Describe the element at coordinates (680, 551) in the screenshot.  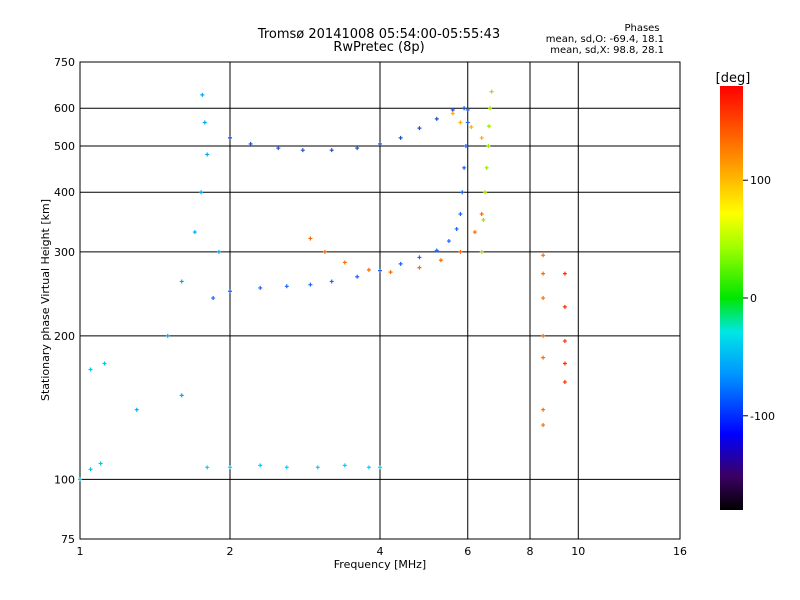
I see `x-tick-label: 16` at that location.